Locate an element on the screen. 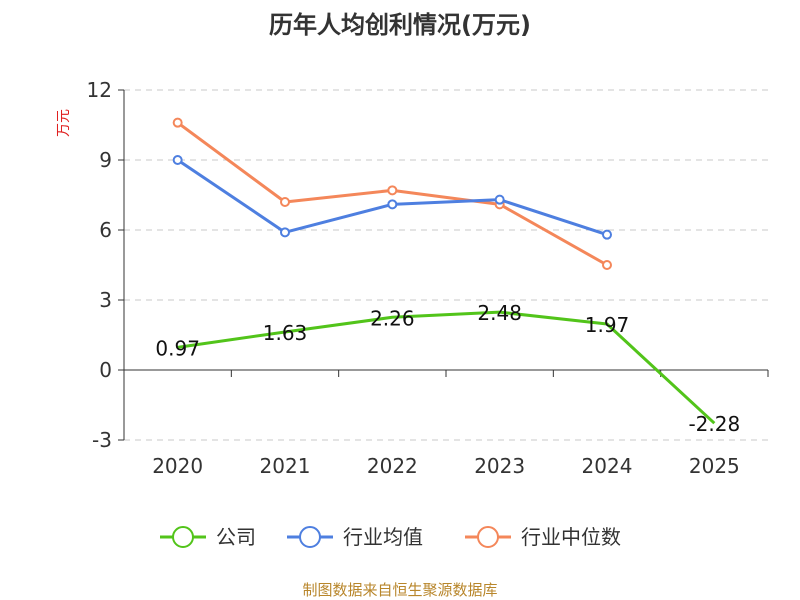 The height and width of the screenshot is (600, 800). x-tick-label-2021: 2021 is located at coordinates (285, 466).